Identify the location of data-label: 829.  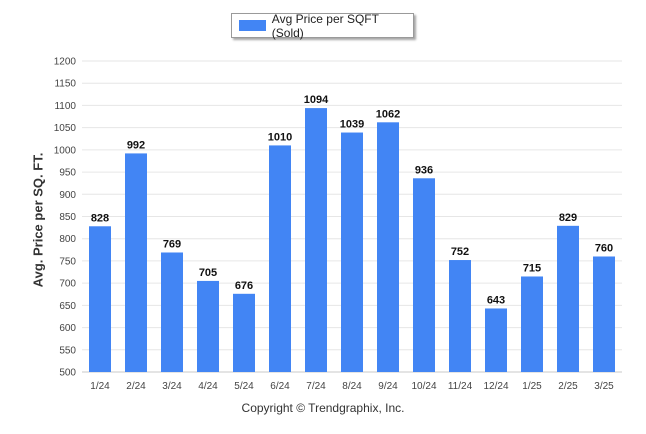
(568, 218).